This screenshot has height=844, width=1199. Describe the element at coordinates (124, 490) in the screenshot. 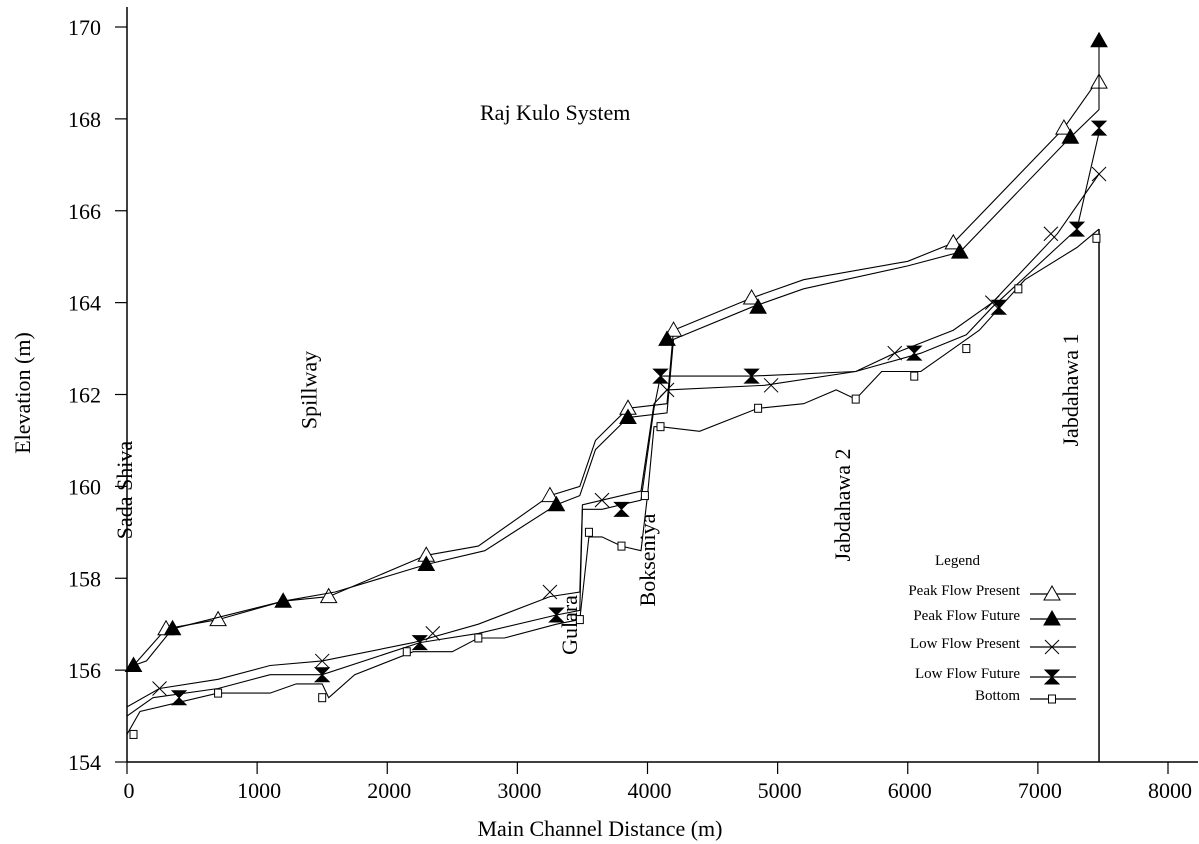

I see `annotation-label: Sada Shiva` at that location.